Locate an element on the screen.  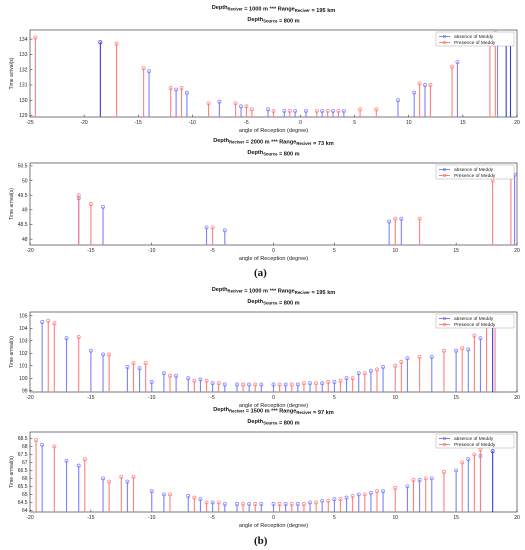
series-absence is located at coordinates (305, 75).